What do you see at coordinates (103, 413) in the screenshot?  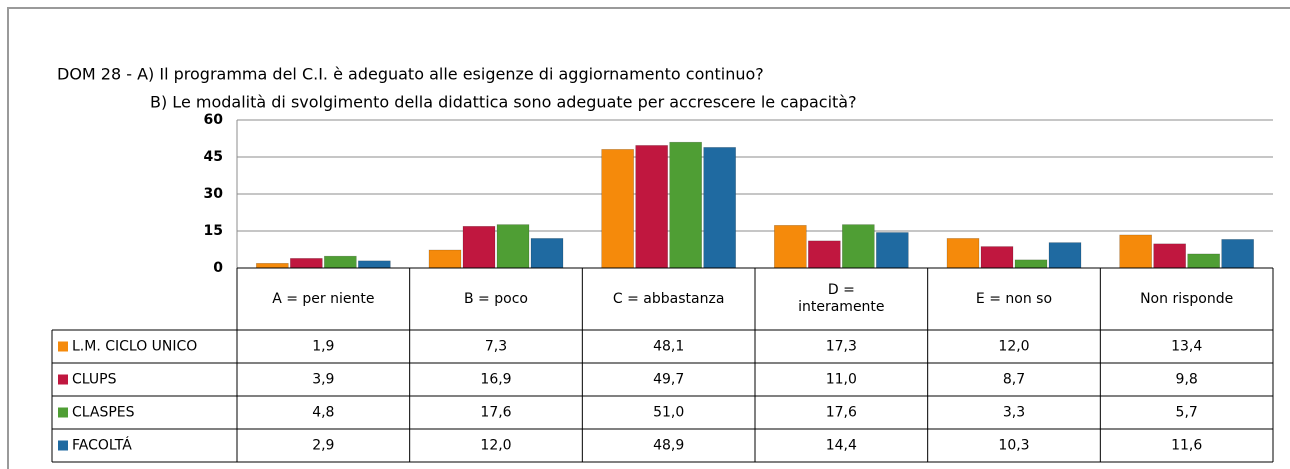 I see `legend-label: CLASPES` at bounding box center [103, 413].